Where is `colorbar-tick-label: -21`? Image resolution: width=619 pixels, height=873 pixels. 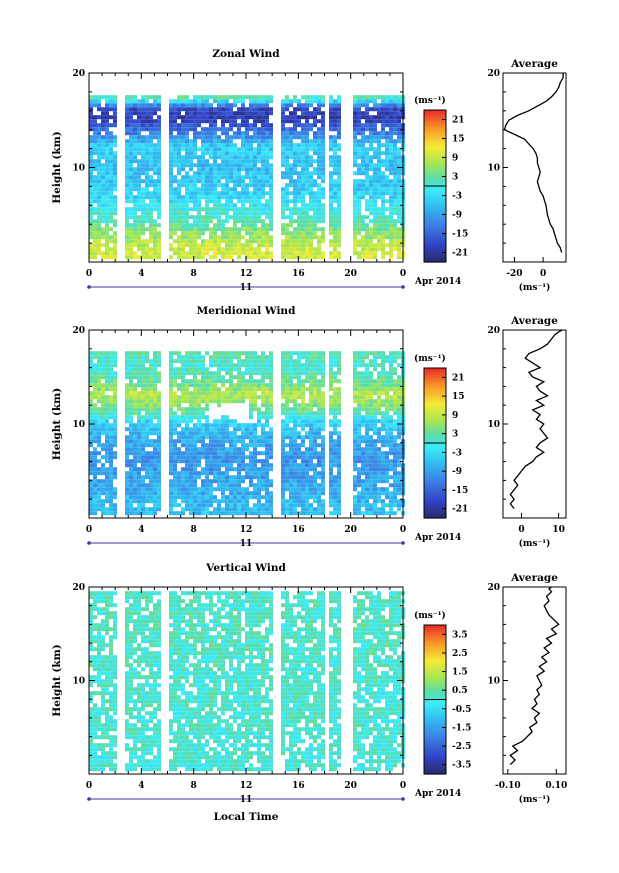
colorbar-tick-label: -21 is located at coordinates (460, 254).